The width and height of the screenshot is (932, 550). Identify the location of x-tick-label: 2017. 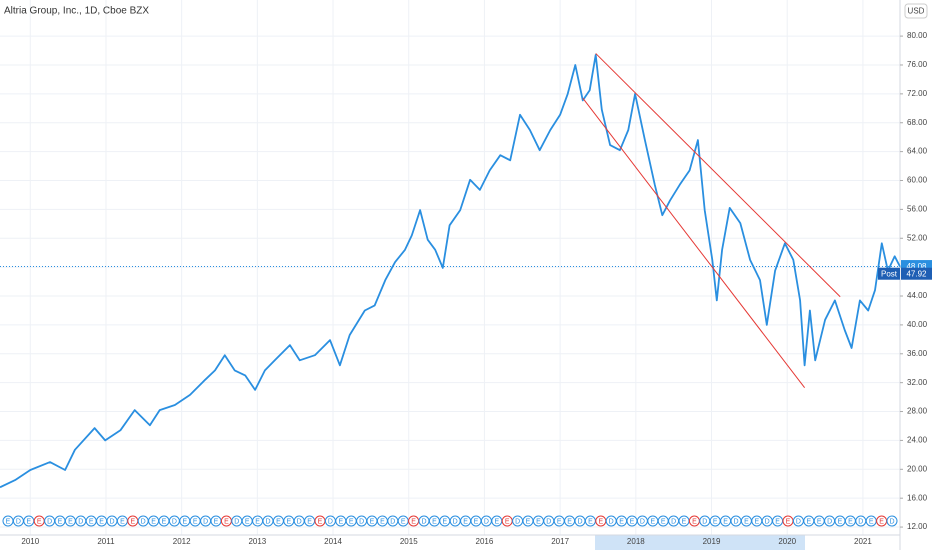
(560, 541).